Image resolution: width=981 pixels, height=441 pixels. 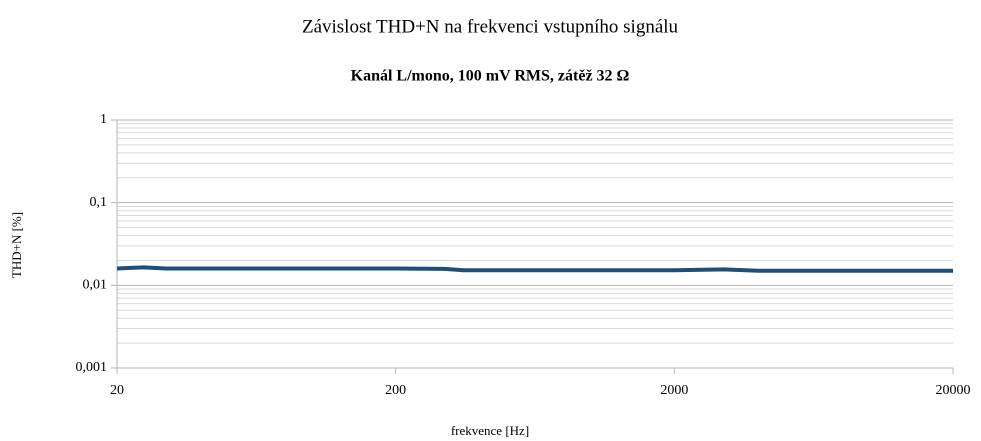 I want to click on y-tick-label: 0,01, so click(x=95, y=285).